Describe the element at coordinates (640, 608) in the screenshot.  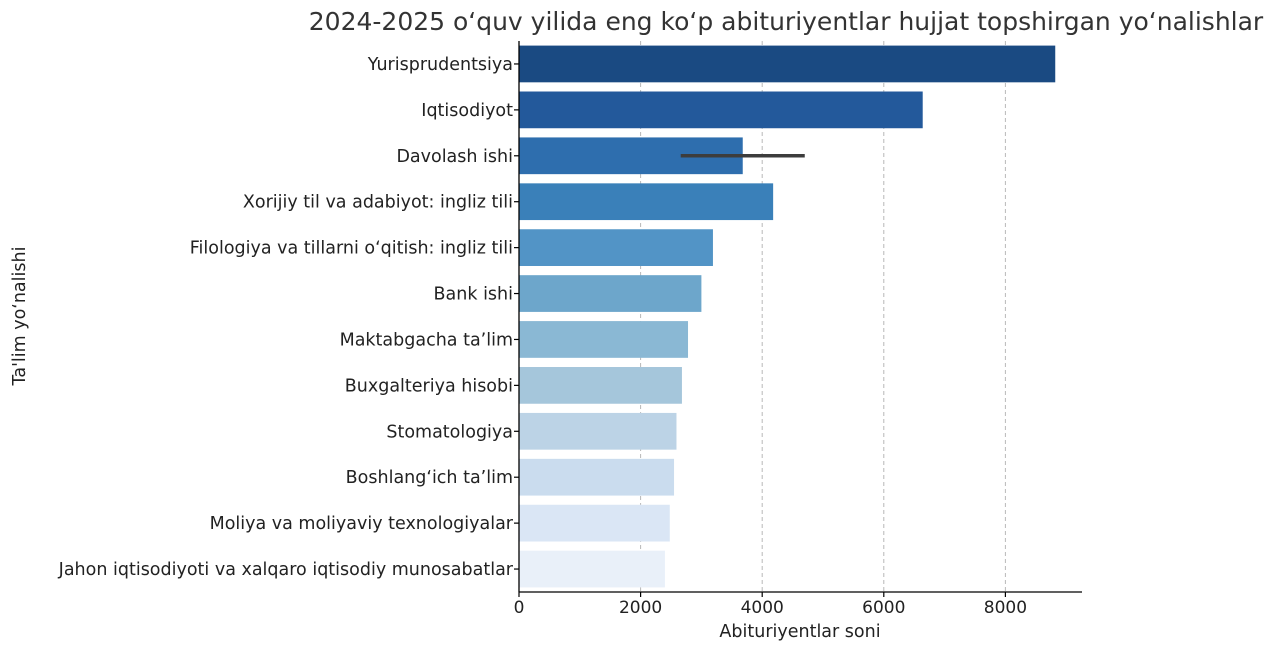
I see `x-tick-label: 2000` at that location.